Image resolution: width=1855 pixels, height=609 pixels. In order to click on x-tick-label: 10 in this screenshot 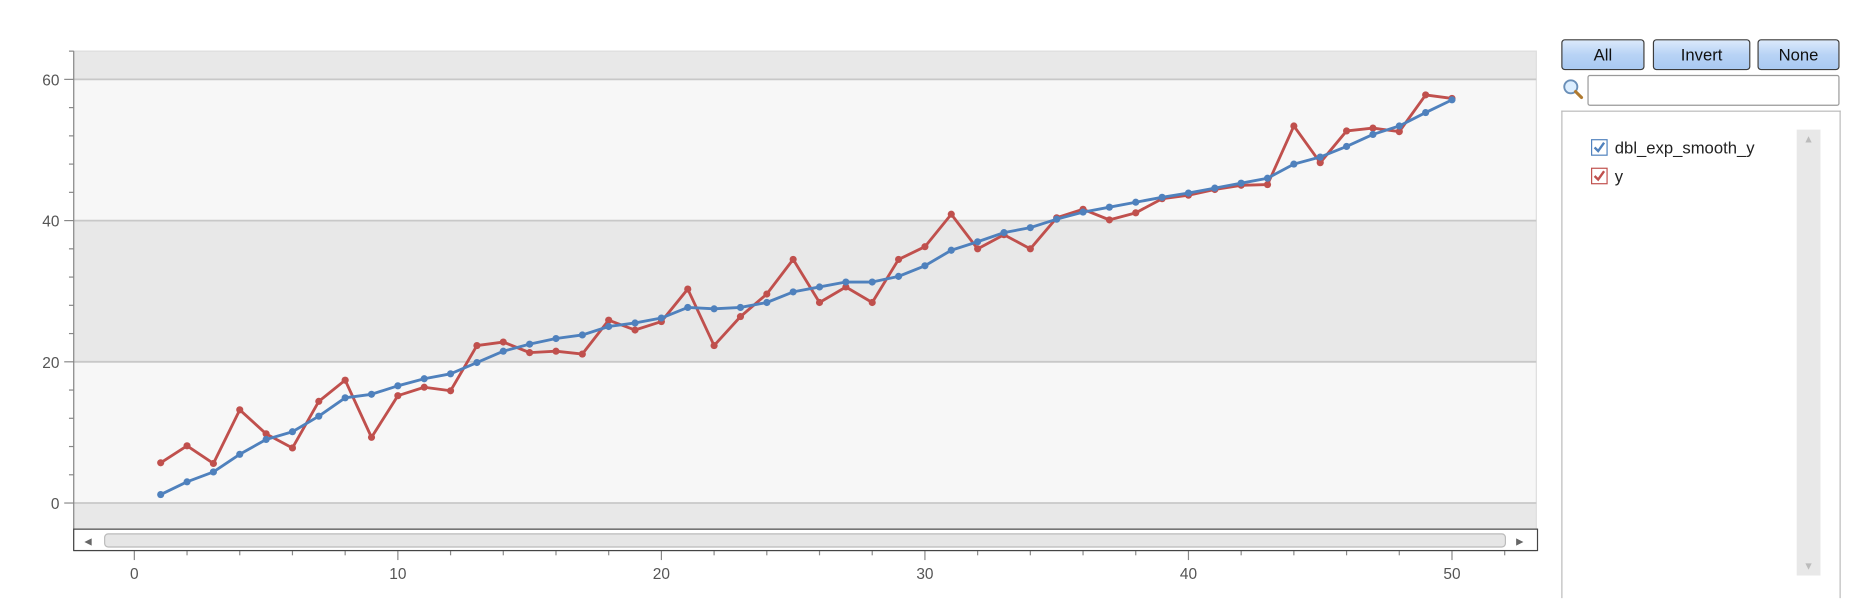, I will do `click(397, 574)`.